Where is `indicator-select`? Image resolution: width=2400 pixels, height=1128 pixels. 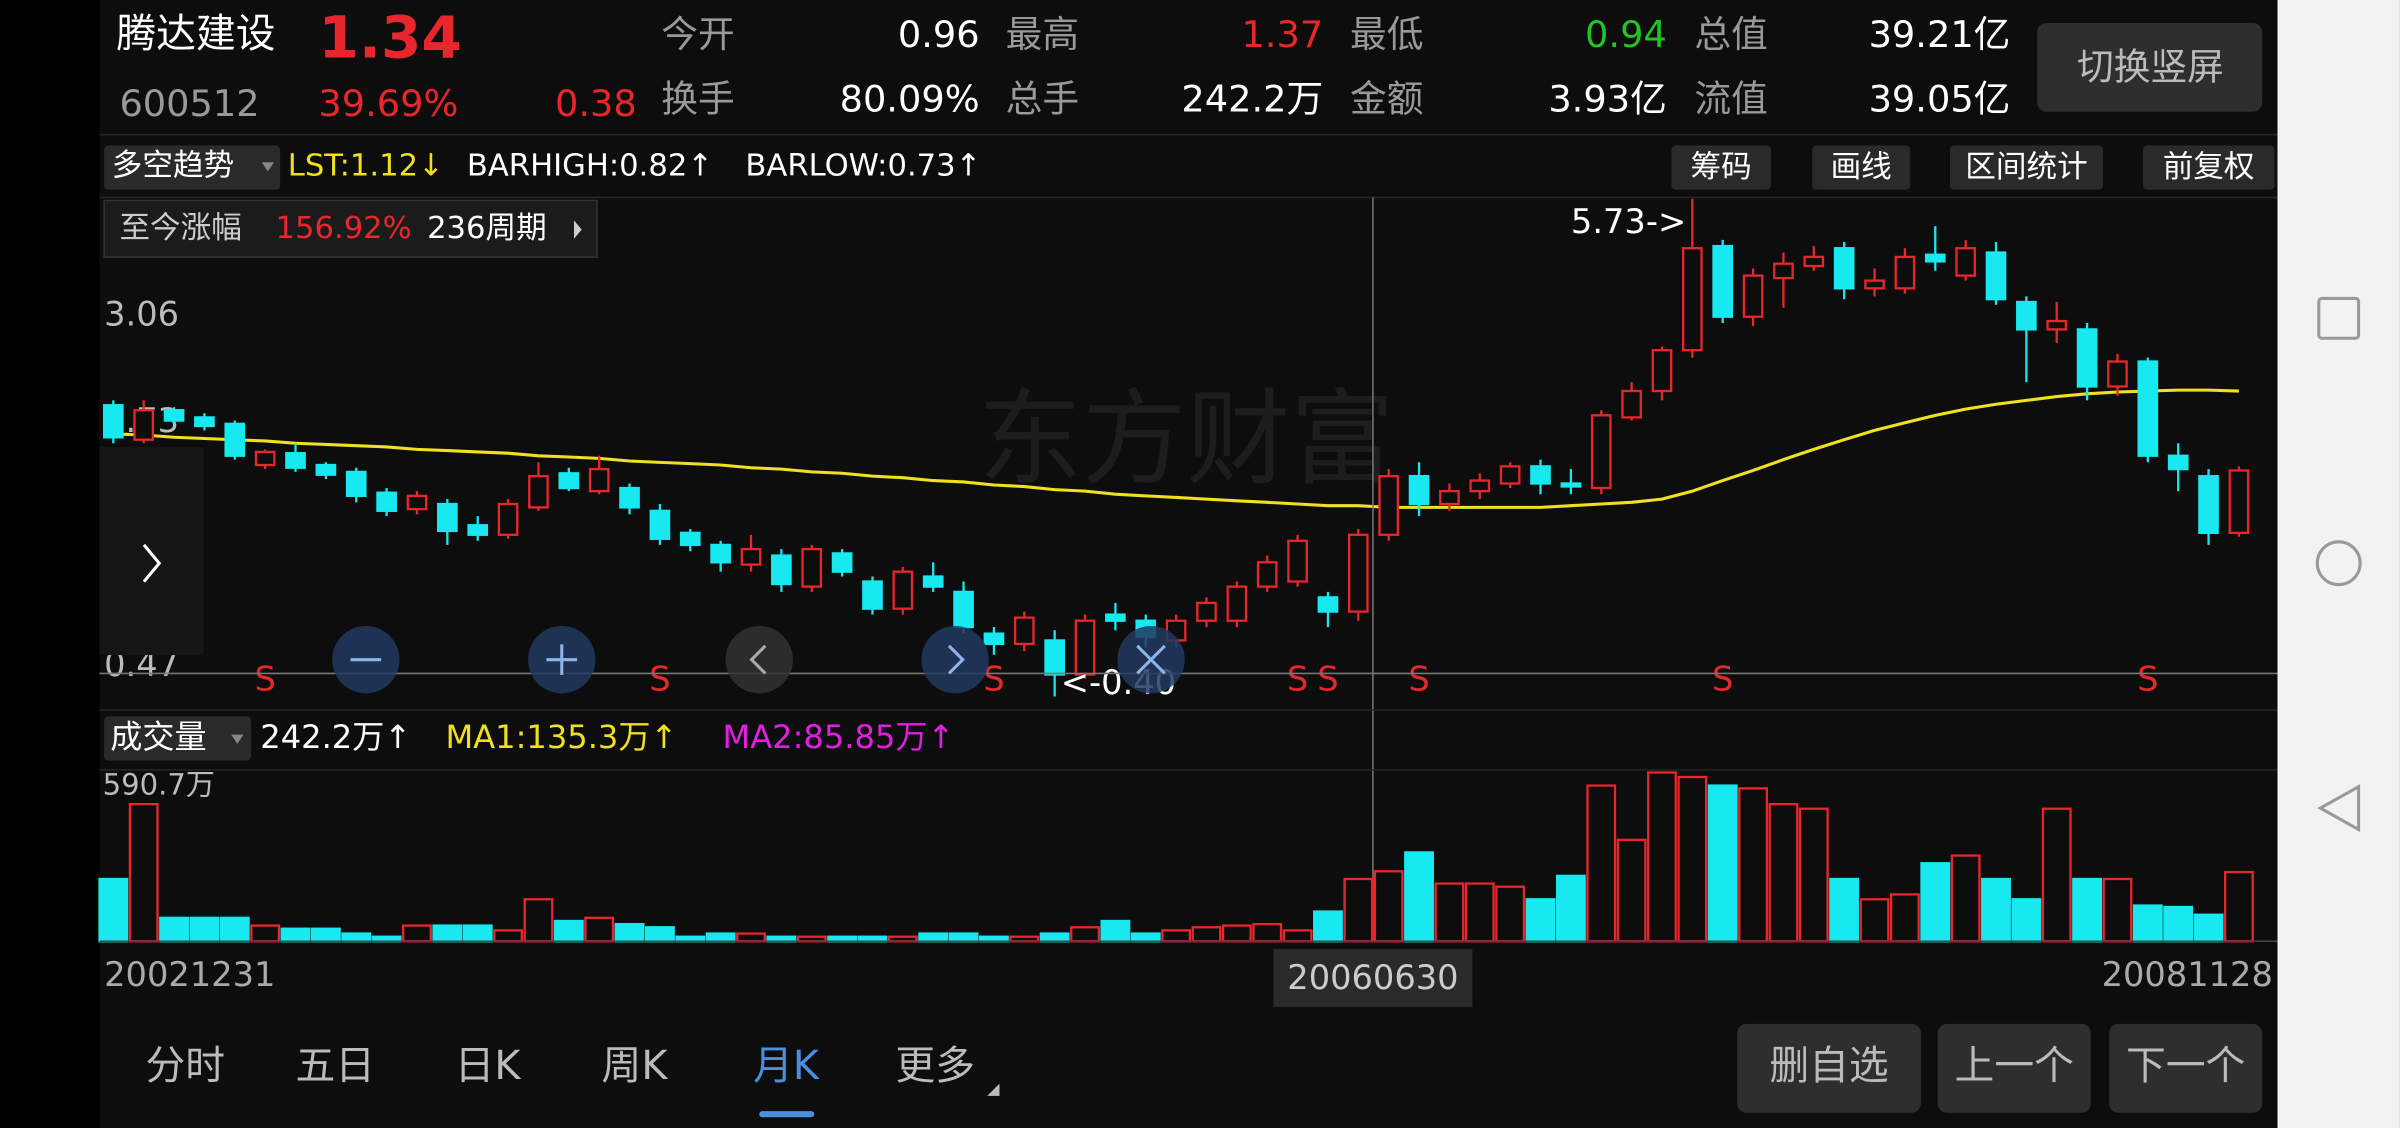
indicator-select is located at coordinates (192, 167).